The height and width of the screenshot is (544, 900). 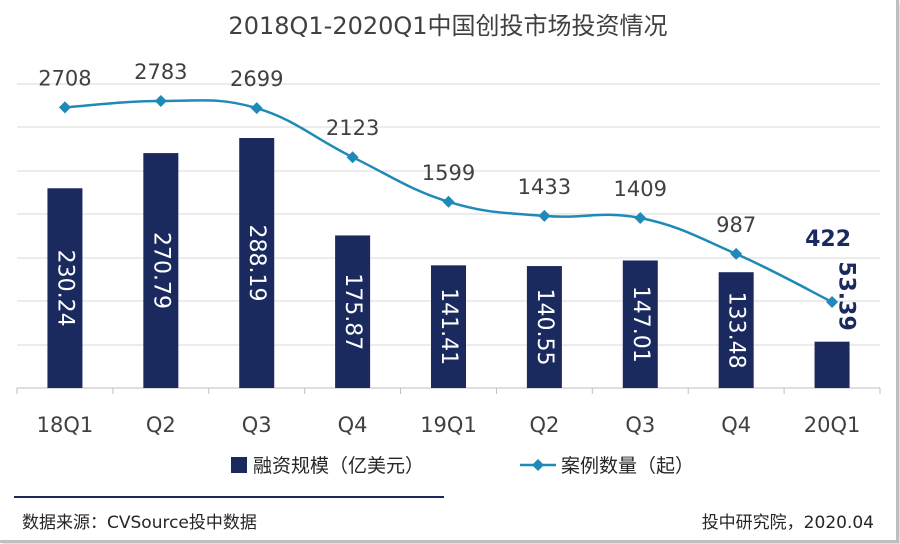 I want to click on bar-value-label: 175.87, so click(x=352, y=311).